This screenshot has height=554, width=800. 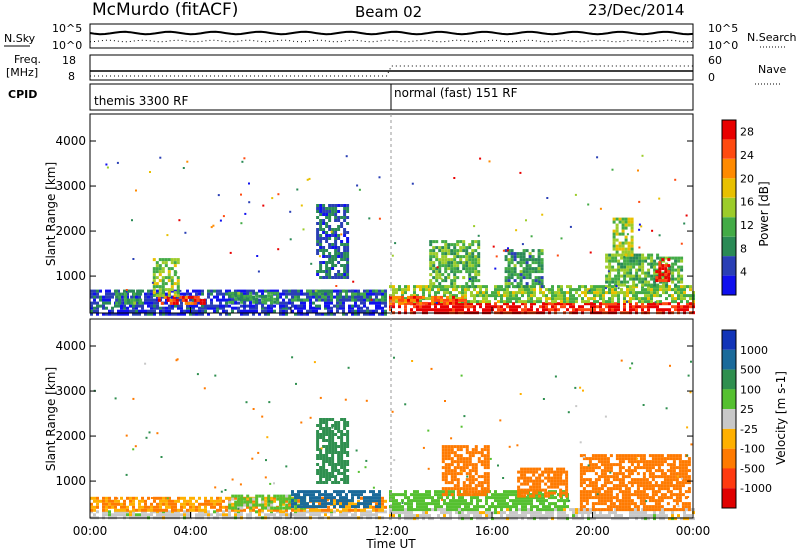 What do you see at coordinates (165, 10) in the screenshot?
I see `station-title: McMurdo (fitACF)` at bounding box center [165, 10].